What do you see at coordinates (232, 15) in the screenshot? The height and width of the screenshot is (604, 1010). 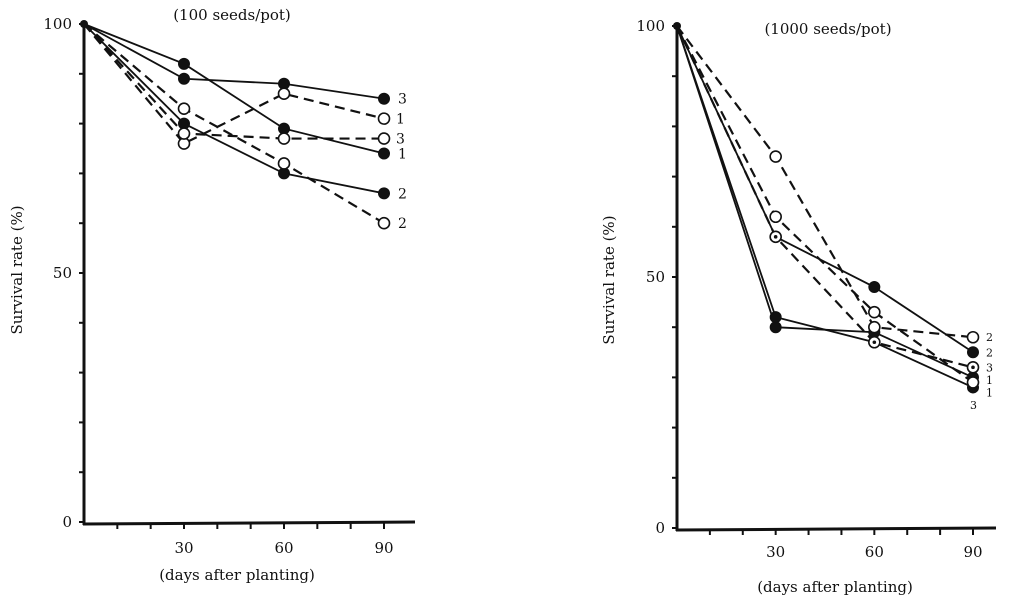 I see `chart-title: (100 seeds/pot)` at bounding box center [232, 15].